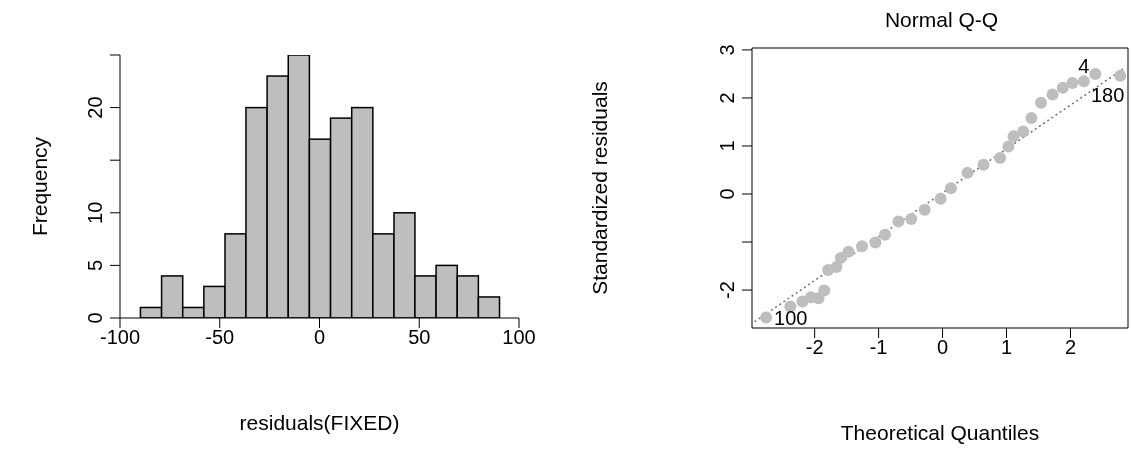 This screenshot has height=470, width=1131. What do you see at coordinates (95, 265) in the screenshot?
I see `y-tick-label: 5` at bounding box center [95, 265].